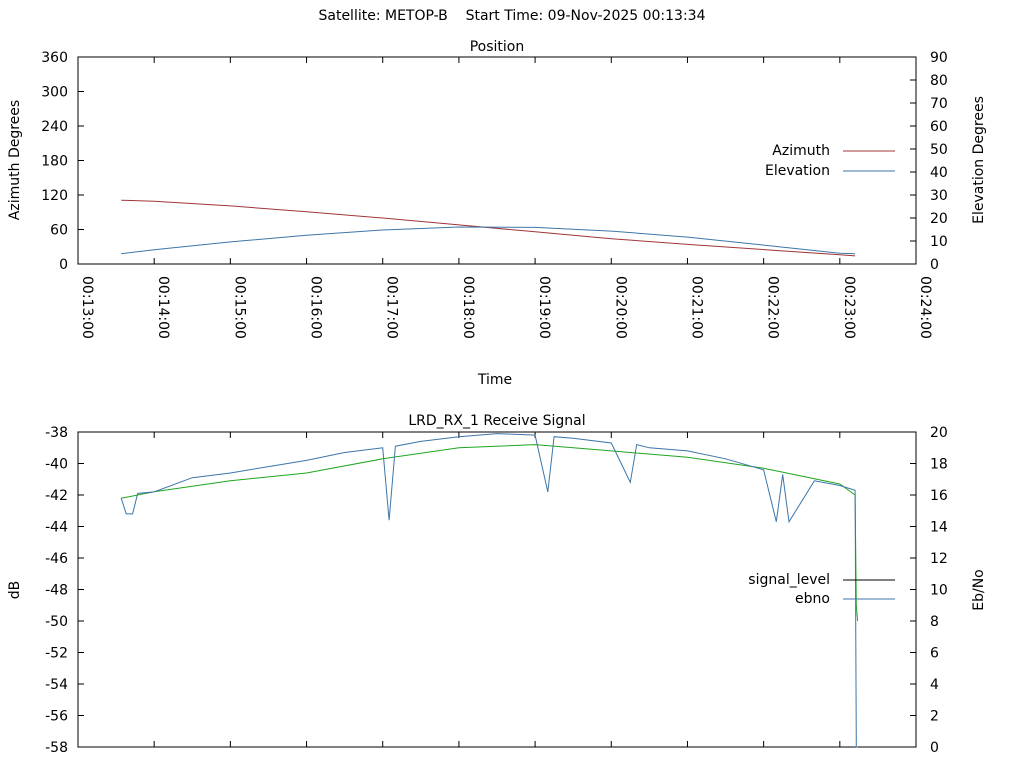  What do you see at coordinates (56, 685) in the screenshot?
I see `chart2-ytick-label: -54` at bounding box center [56, 685].